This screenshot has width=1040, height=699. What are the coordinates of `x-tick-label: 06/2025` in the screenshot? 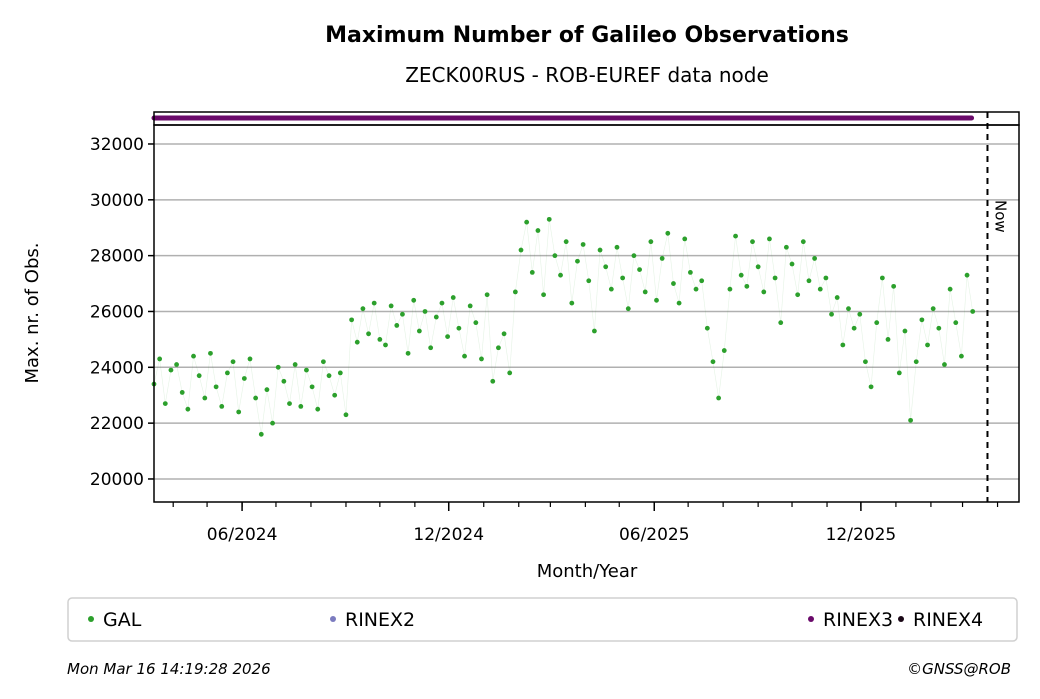 It's located at (654, 535).